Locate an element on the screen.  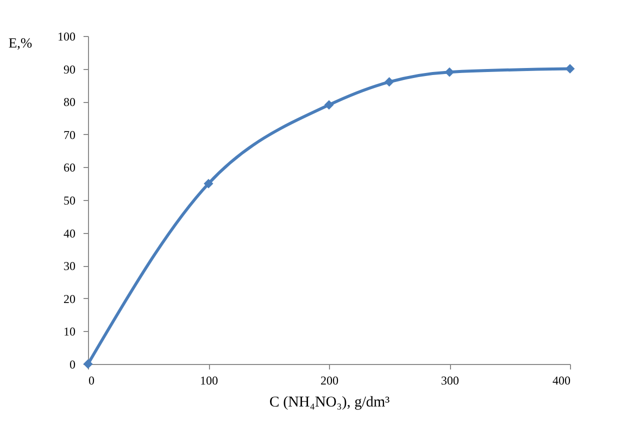
x-tick-label: 200 is located at coordinates (329, 381).